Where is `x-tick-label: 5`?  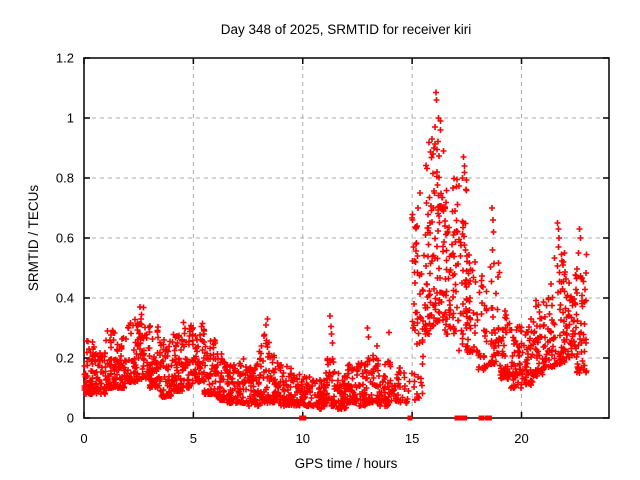 x-tick-label: 5 is located at coordinates (193, 438).